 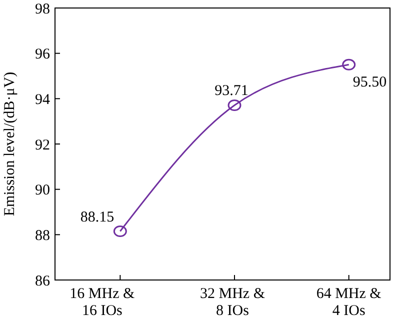 What do you see at coordinates (42, 100) in the screenshot?
I see `y-tick-label: 94` at bounding box center [42, 100].